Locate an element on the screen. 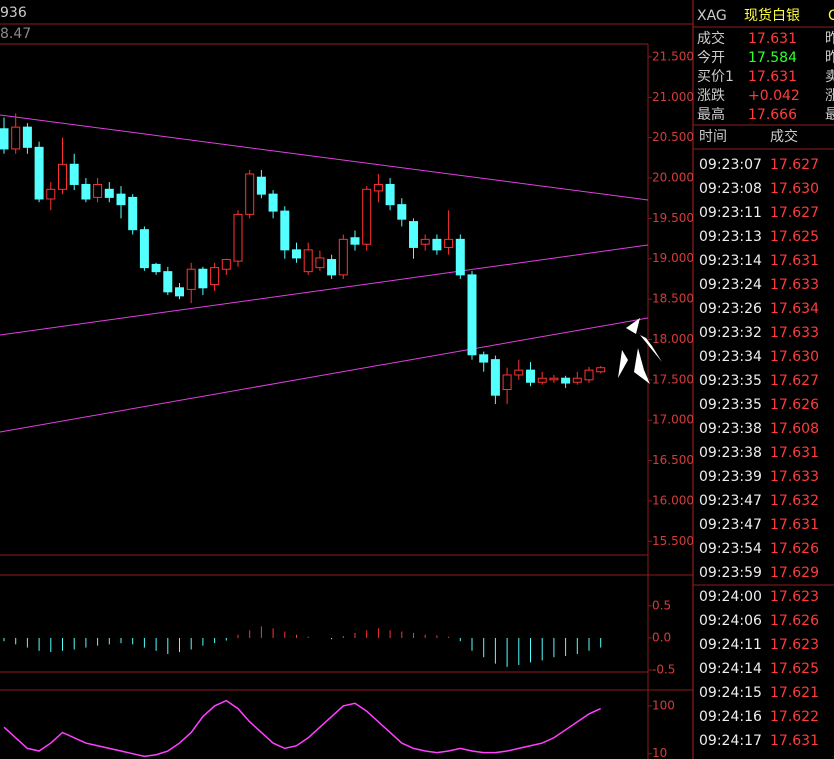  quote-label: 最高 is located at coordinates (711, 114).